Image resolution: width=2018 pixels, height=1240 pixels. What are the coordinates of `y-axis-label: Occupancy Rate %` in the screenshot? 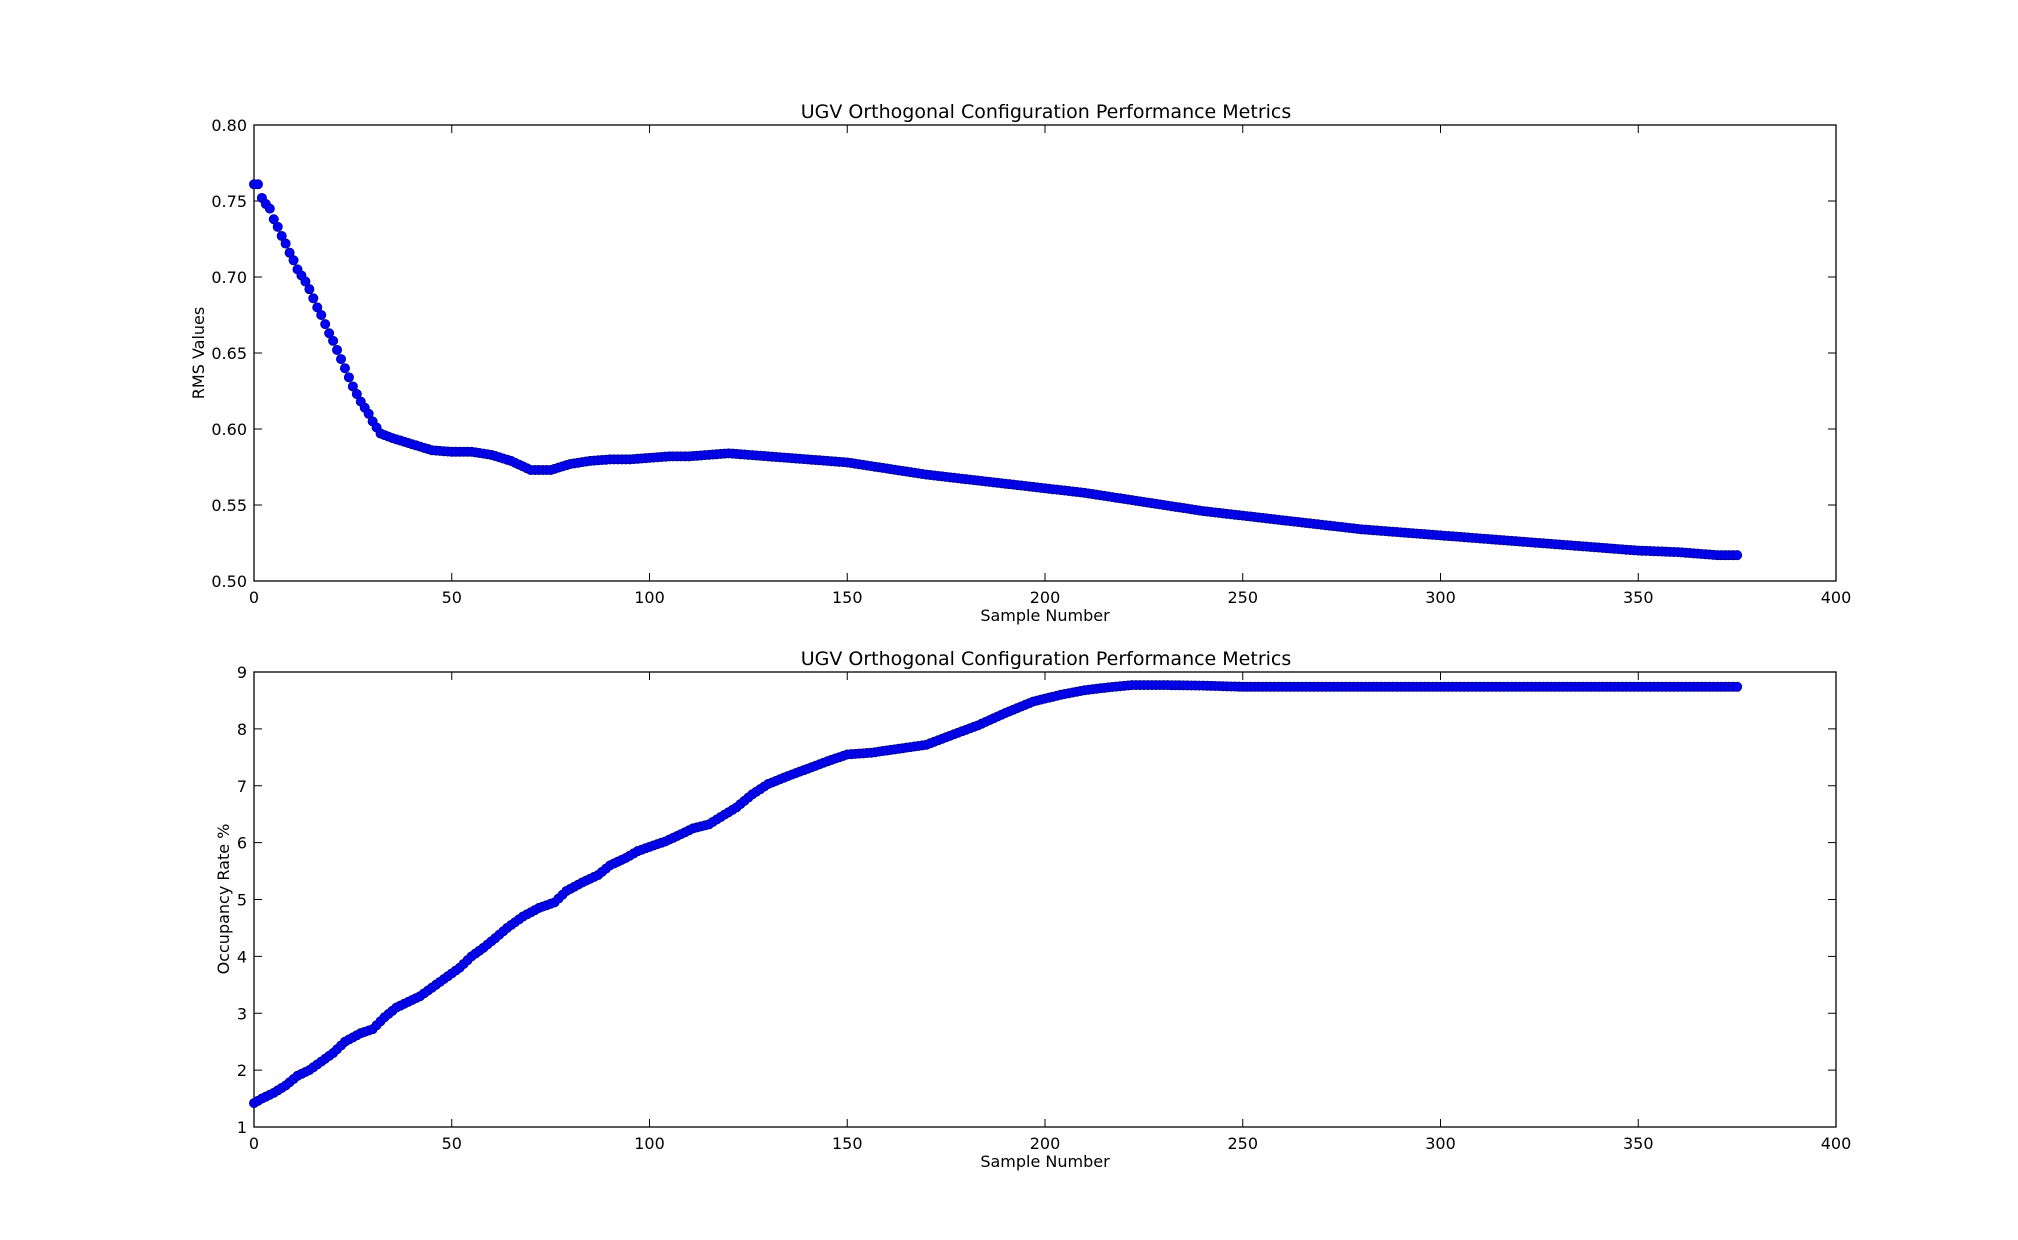 It's located at (223, 899).